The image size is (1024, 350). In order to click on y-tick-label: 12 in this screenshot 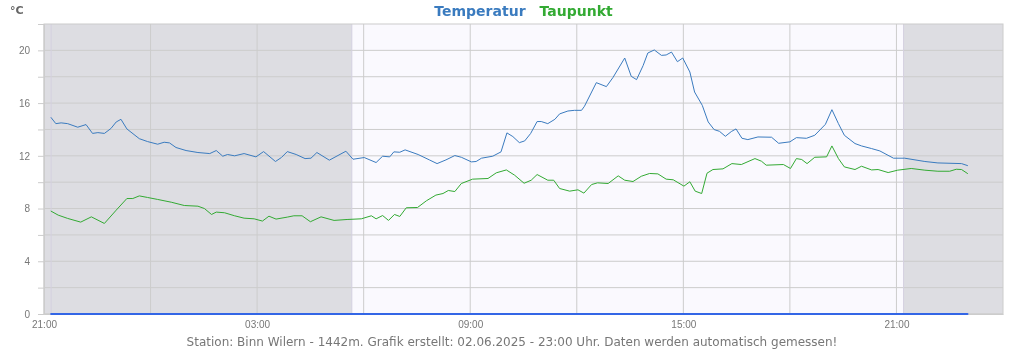, I will do `click(24, 156)`.